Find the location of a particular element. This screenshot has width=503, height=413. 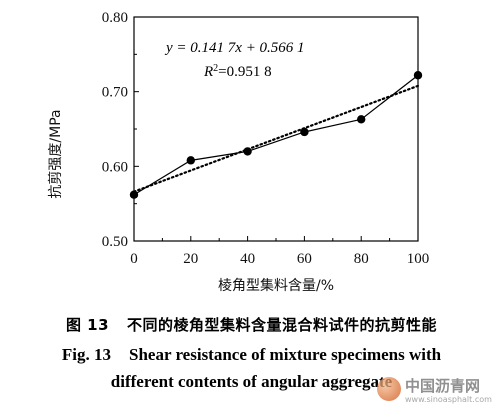

x-tick-label: 80 is located at coordinates (361, 259).